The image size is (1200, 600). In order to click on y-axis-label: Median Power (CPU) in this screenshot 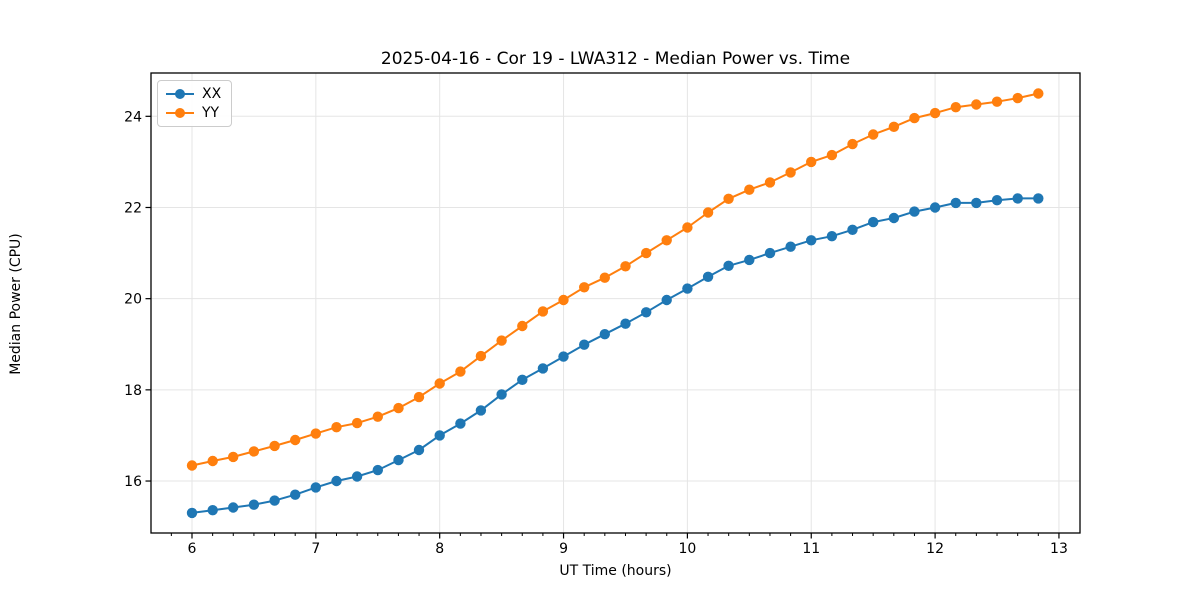, I will do `click(16, 304)`.